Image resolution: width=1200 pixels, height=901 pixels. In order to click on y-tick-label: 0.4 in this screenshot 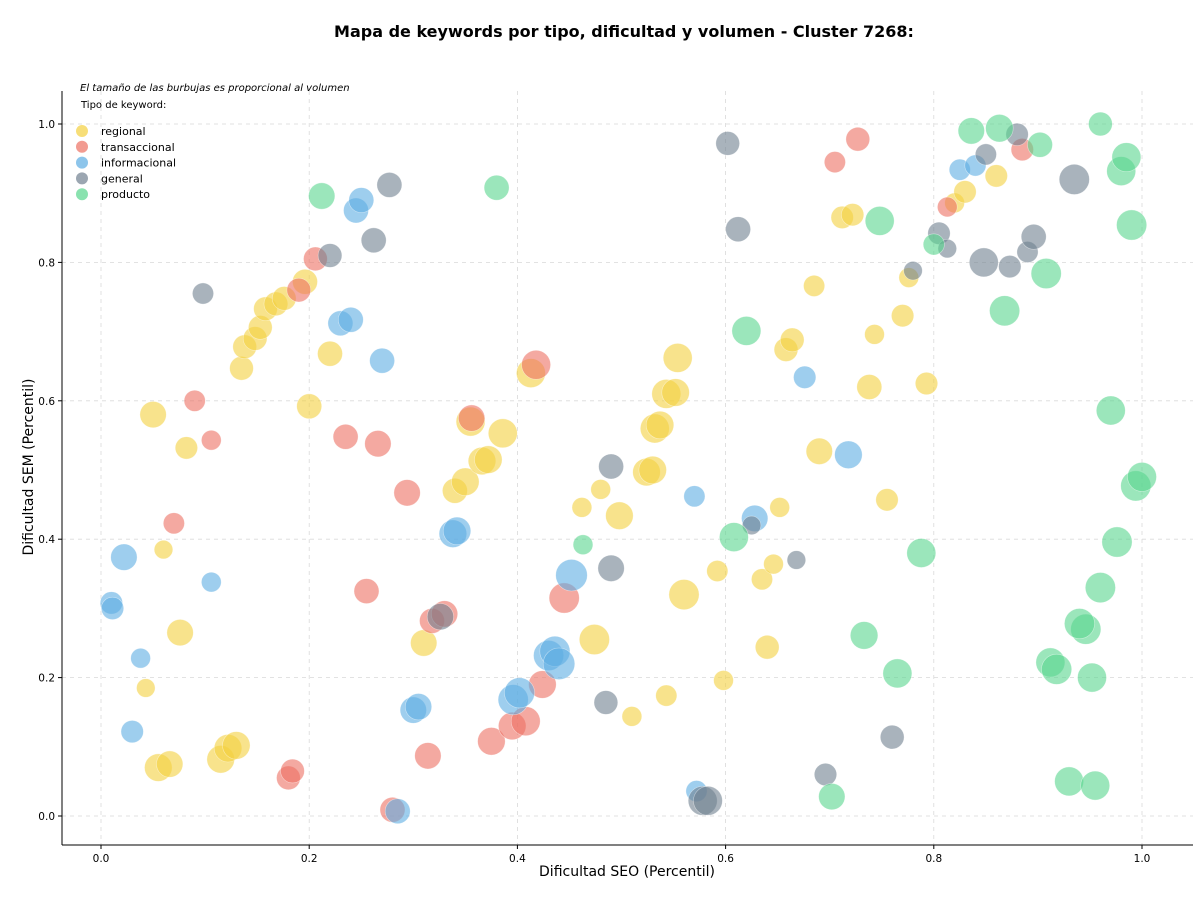, I will do `click(46, 540)`.